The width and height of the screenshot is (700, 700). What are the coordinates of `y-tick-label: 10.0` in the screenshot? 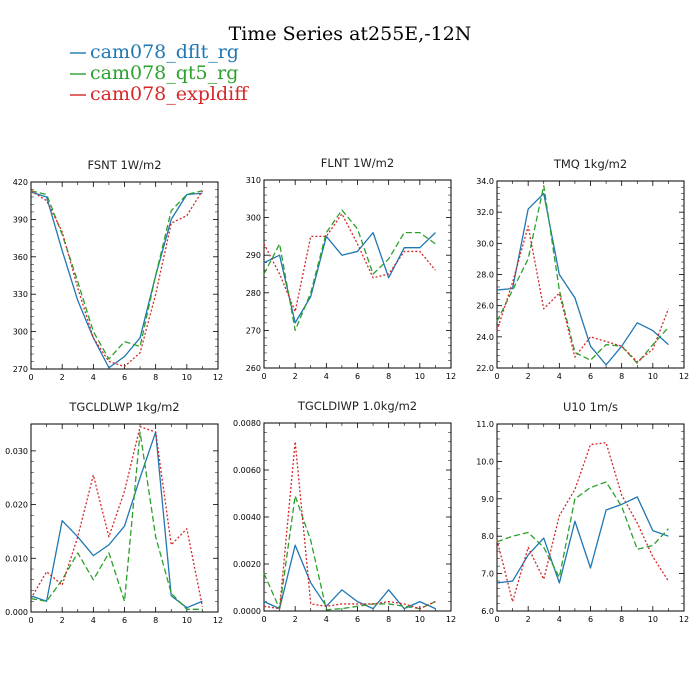 It's located at (485, 461).